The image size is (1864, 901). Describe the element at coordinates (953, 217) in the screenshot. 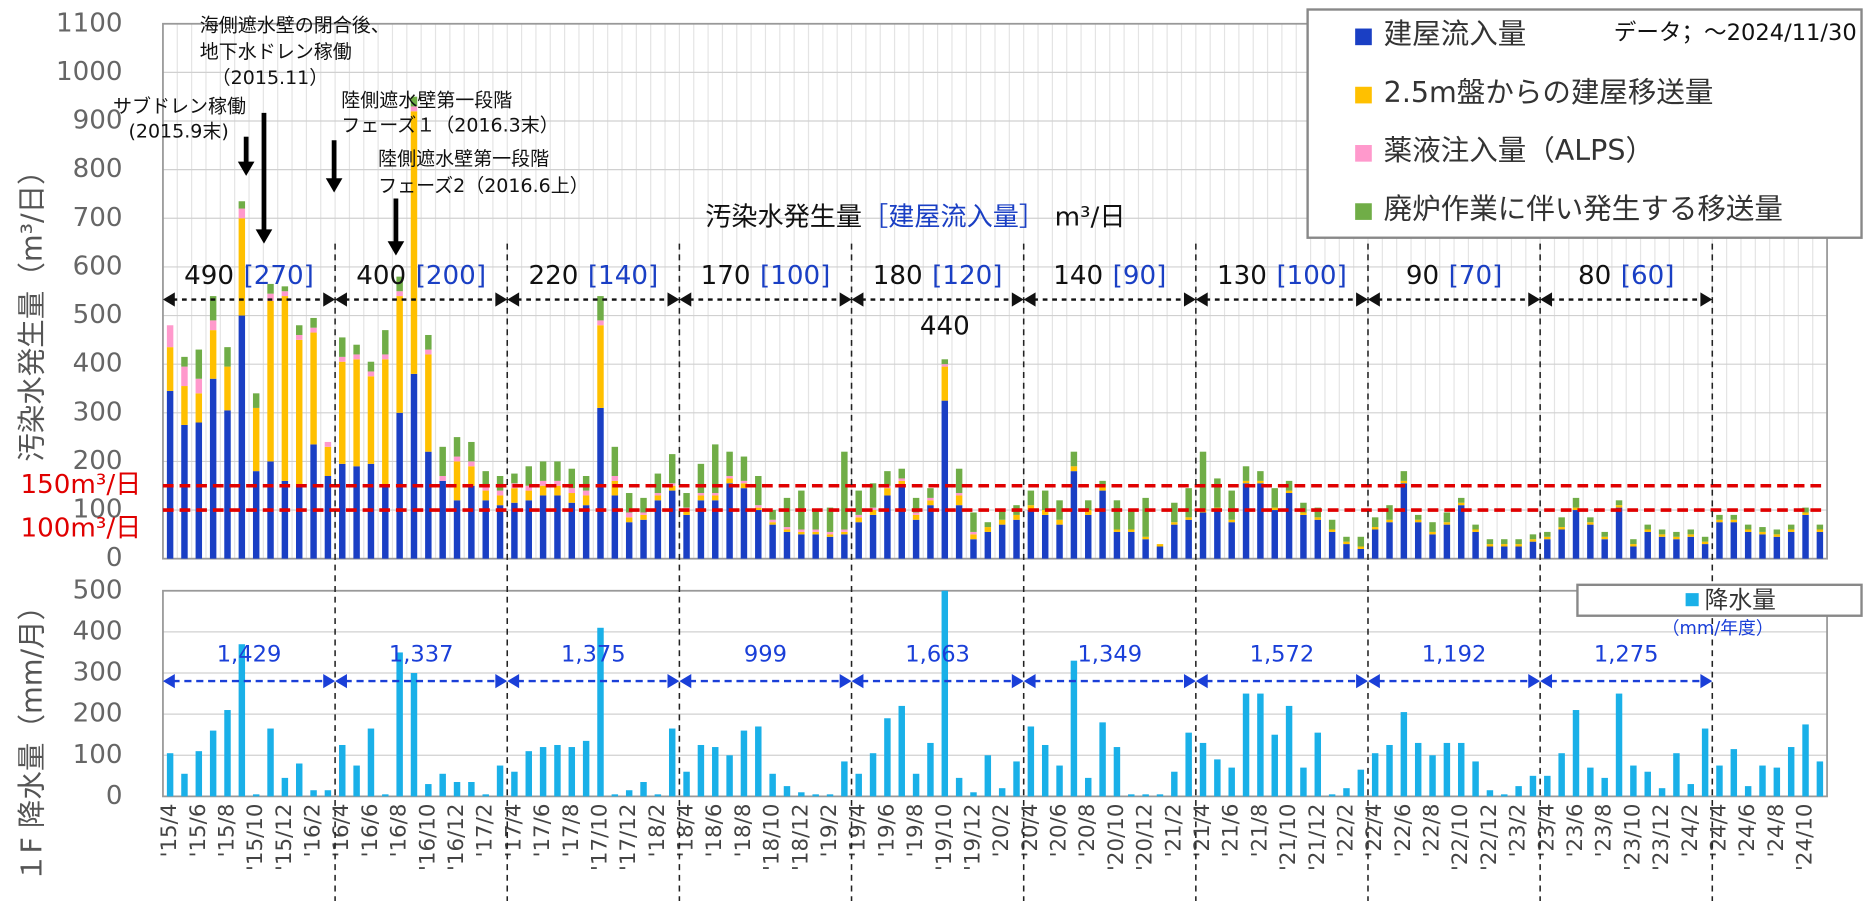

I see `caption-highlight: ［建屋流入量］` at that location.